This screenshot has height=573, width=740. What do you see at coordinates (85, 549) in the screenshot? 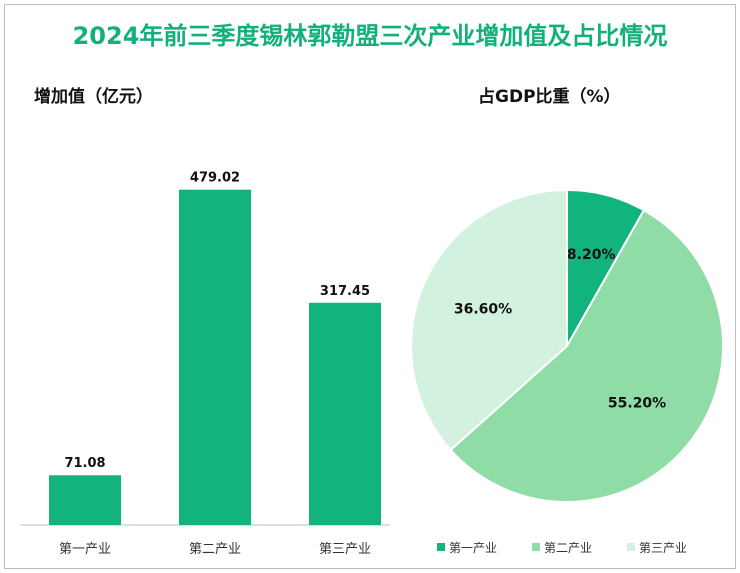
I see `x-tick-label: 第一产业` at bounding box center [85, 549].